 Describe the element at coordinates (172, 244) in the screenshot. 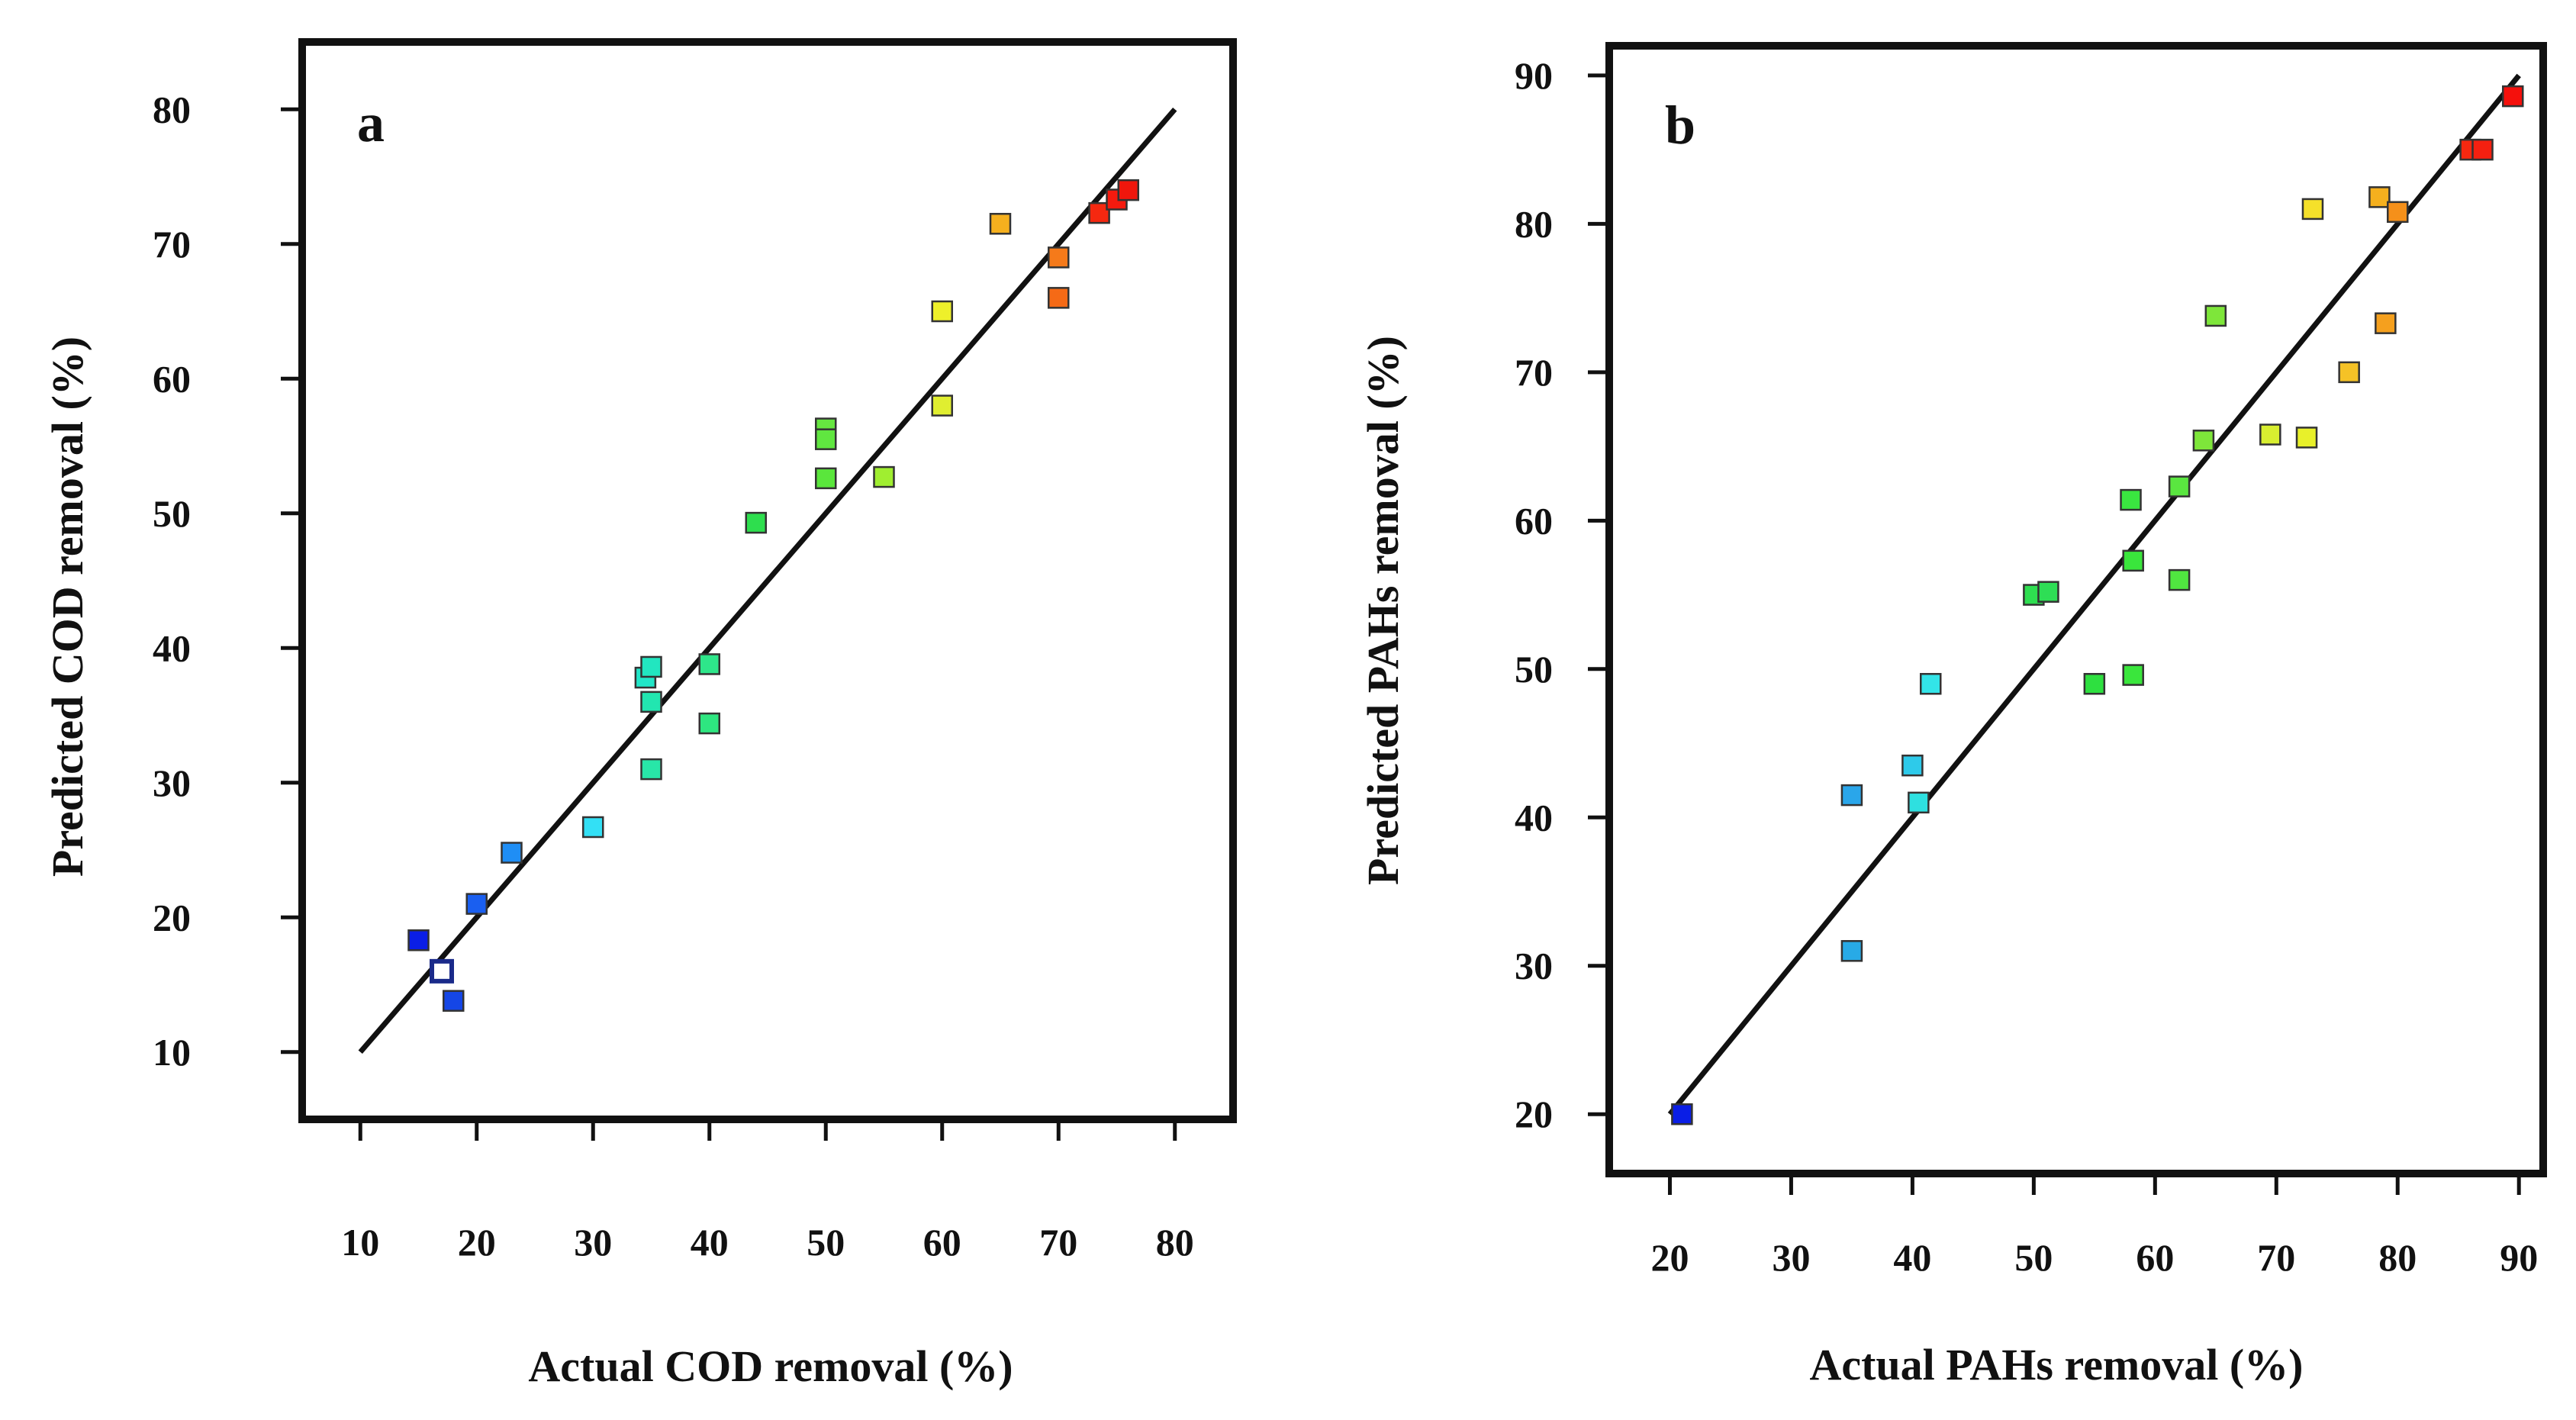

I see `chart-a-y-tick-label-70: 70` at that location.